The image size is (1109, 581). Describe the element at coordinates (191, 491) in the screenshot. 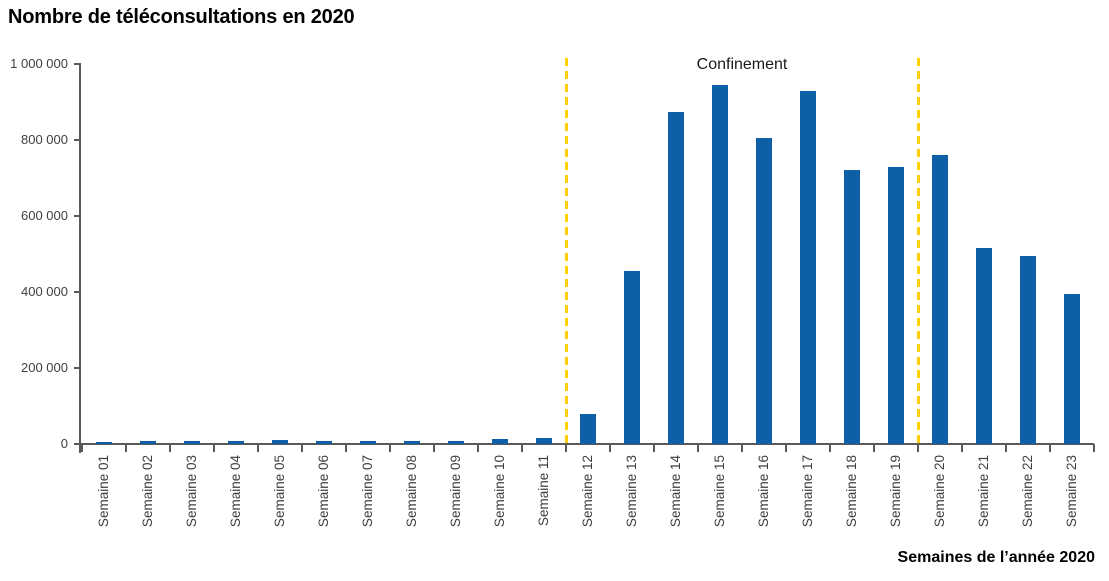

I see `x-tick-label: Semaine 03` at that location.